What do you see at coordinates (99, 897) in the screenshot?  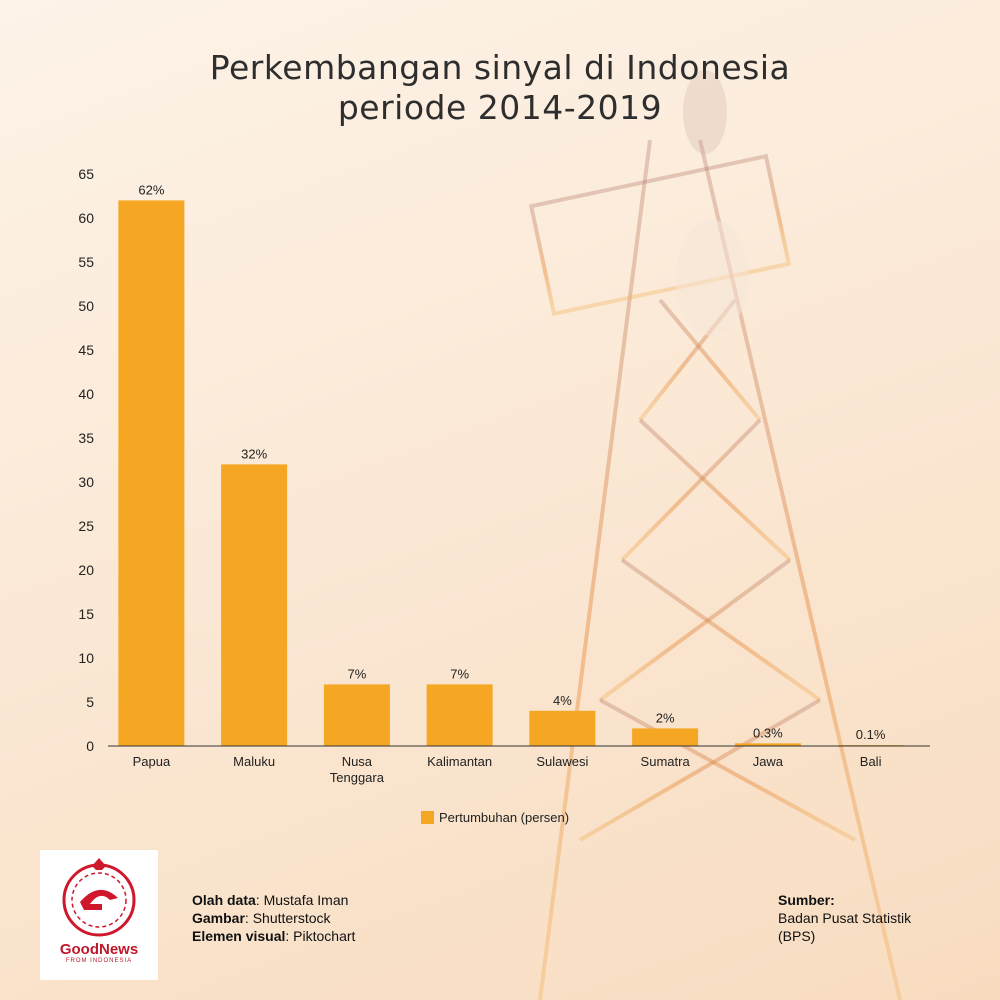 I see `garuda-logo-icon` at bounding box center [99, 897].